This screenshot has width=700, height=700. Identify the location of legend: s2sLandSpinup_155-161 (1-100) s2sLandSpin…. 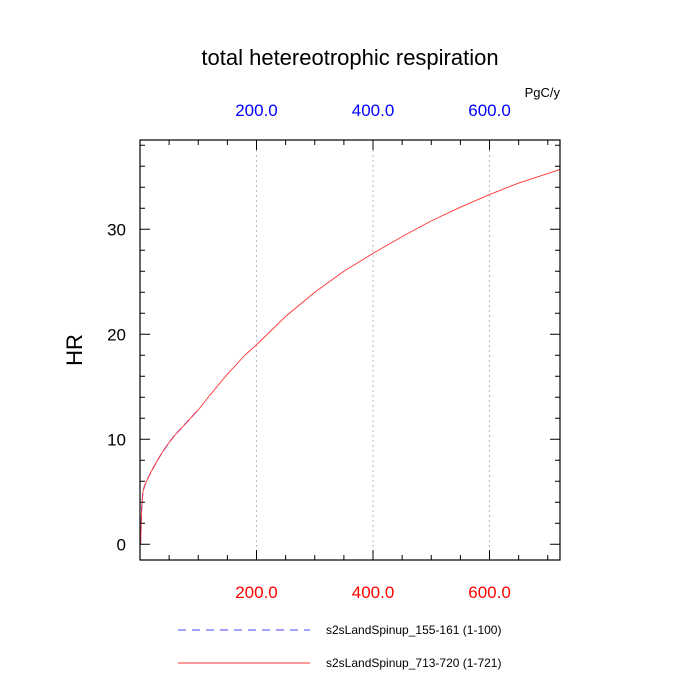
(339, 646).